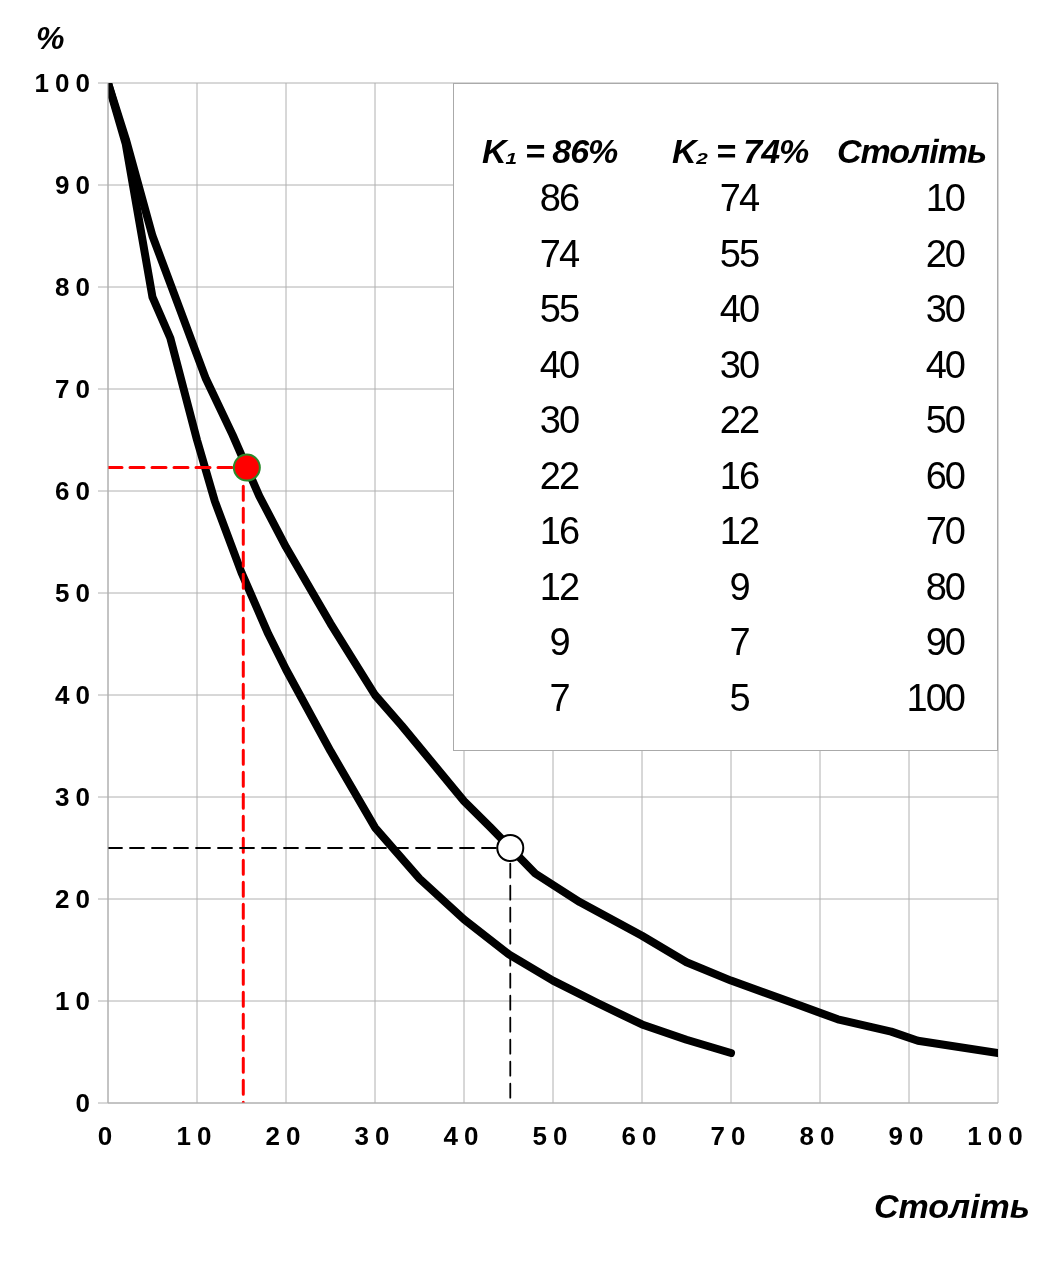 Image resolution: width=1044 pixels, height=1275 pixels. What do you see at coordinates (75, 695) in the screenshot?
I see `y-tick-label: 40` at bounding box center [75, 695].